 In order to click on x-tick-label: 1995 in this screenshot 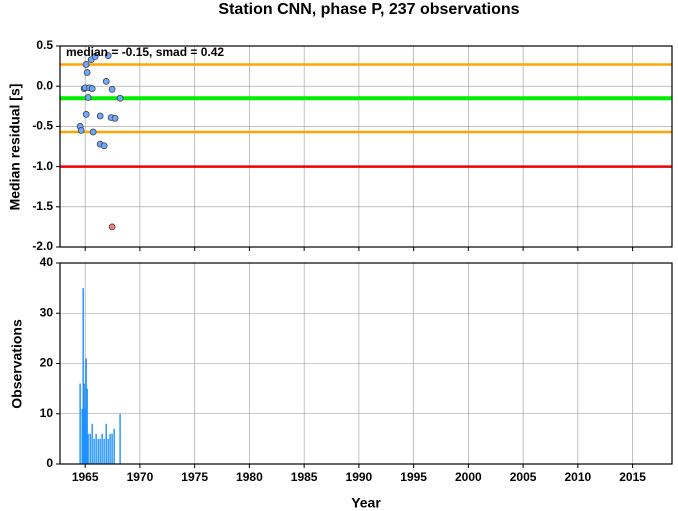, I will do `click(413, 477)`.